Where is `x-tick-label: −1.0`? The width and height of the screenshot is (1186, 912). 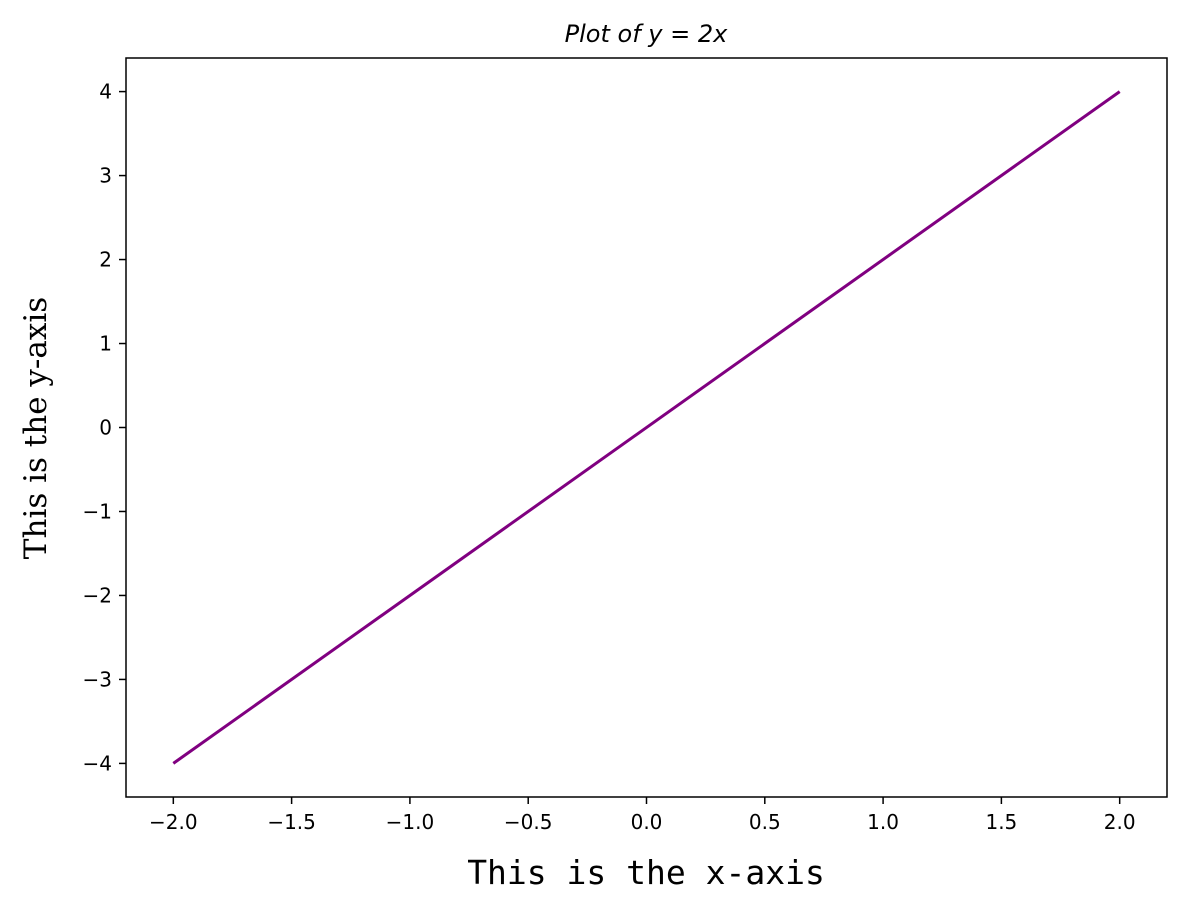
x-tick-label: −1.0 is located at coordinates (410, 822).